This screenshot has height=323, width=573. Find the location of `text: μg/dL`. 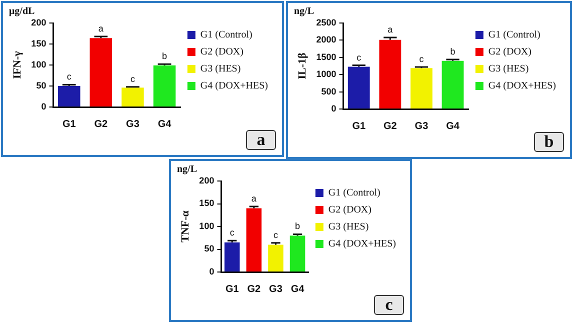

text: μg/dL is located at coordinates (22, 11).